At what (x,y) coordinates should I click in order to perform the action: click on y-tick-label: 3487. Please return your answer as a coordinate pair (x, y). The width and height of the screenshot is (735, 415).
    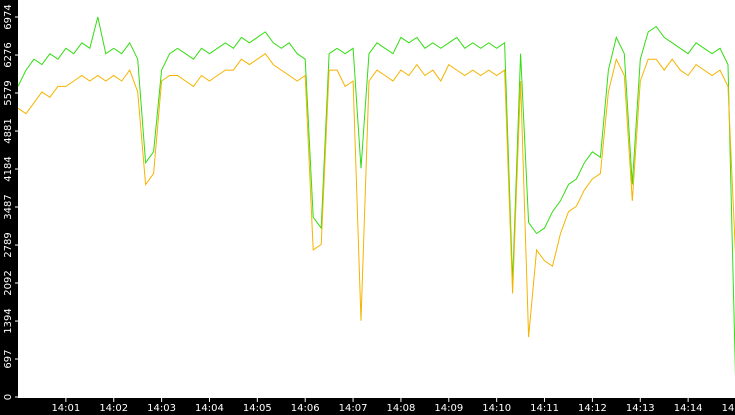
    Looking at the image, I should click on (8, 206).